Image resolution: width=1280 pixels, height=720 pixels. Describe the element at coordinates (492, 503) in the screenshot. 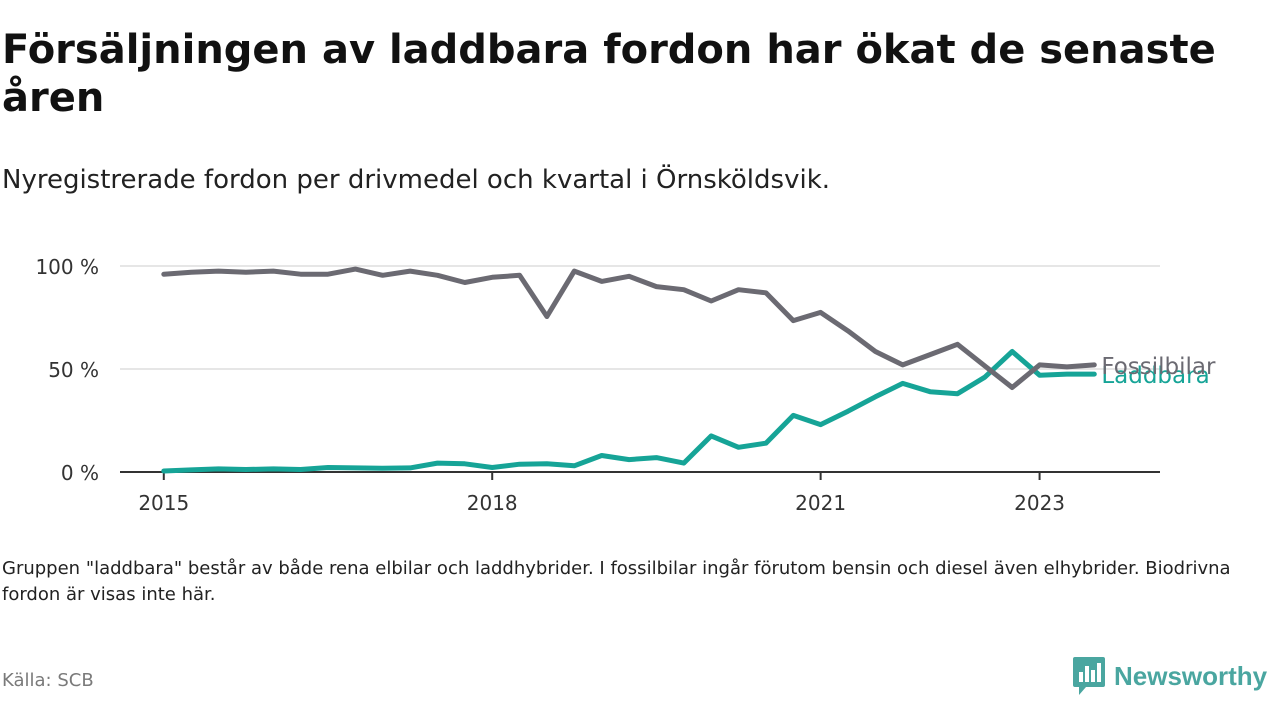

I see `x-tick-label: 2018` at that location.